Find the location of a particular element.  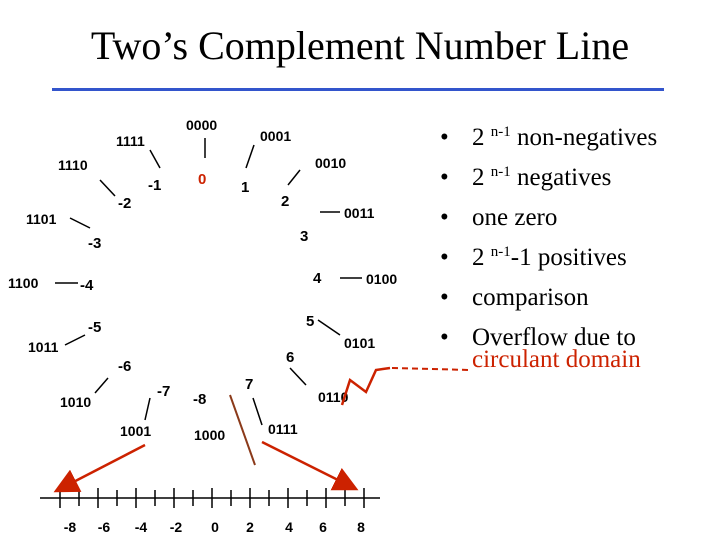

bits-0000: 0000 is located at coordinates (201, 125).